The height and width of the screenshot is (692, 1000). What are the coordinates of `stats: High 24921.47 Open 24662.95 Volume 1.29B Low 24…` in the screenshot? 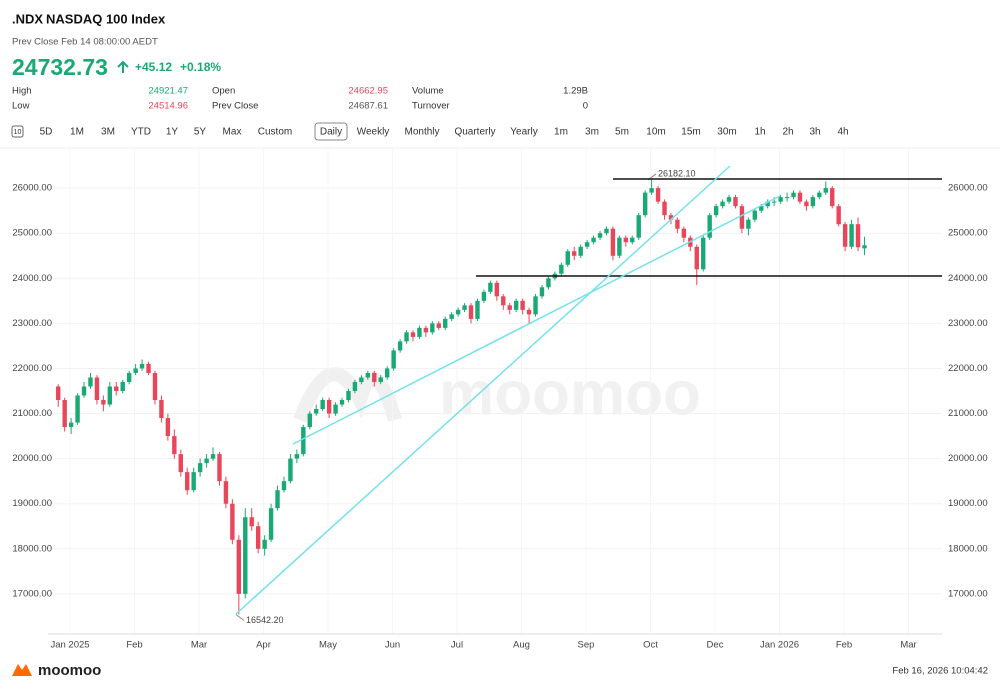 It's located at (300, 99).